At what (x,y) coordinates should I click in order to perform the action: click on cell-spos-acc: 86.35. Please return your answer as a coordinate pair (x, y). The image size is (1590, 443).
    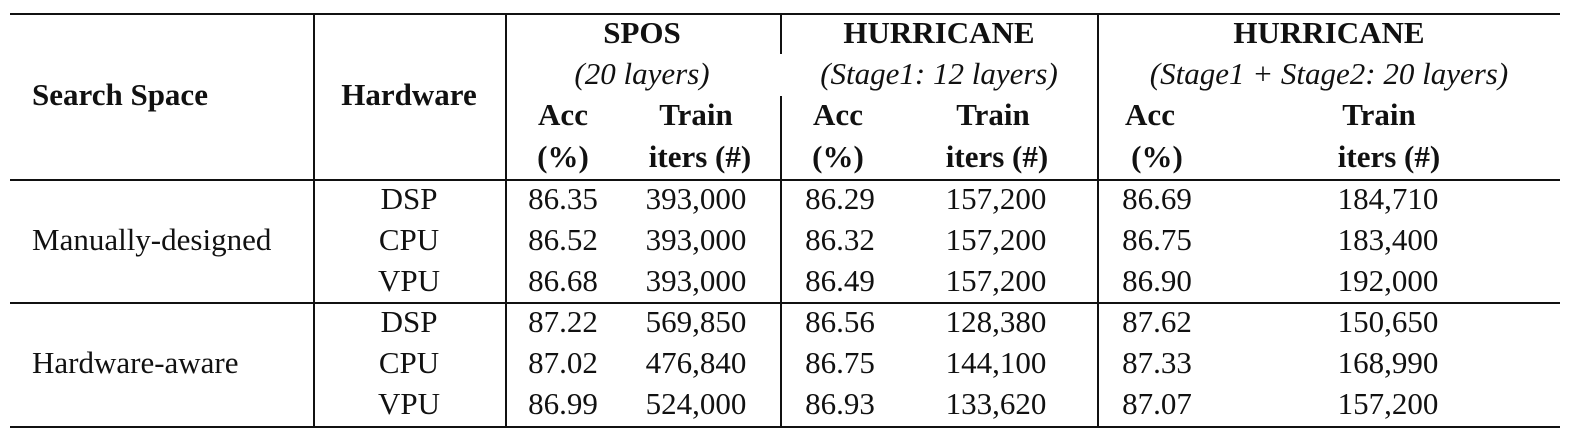
    Looking at the image, I should click on (563, 198).